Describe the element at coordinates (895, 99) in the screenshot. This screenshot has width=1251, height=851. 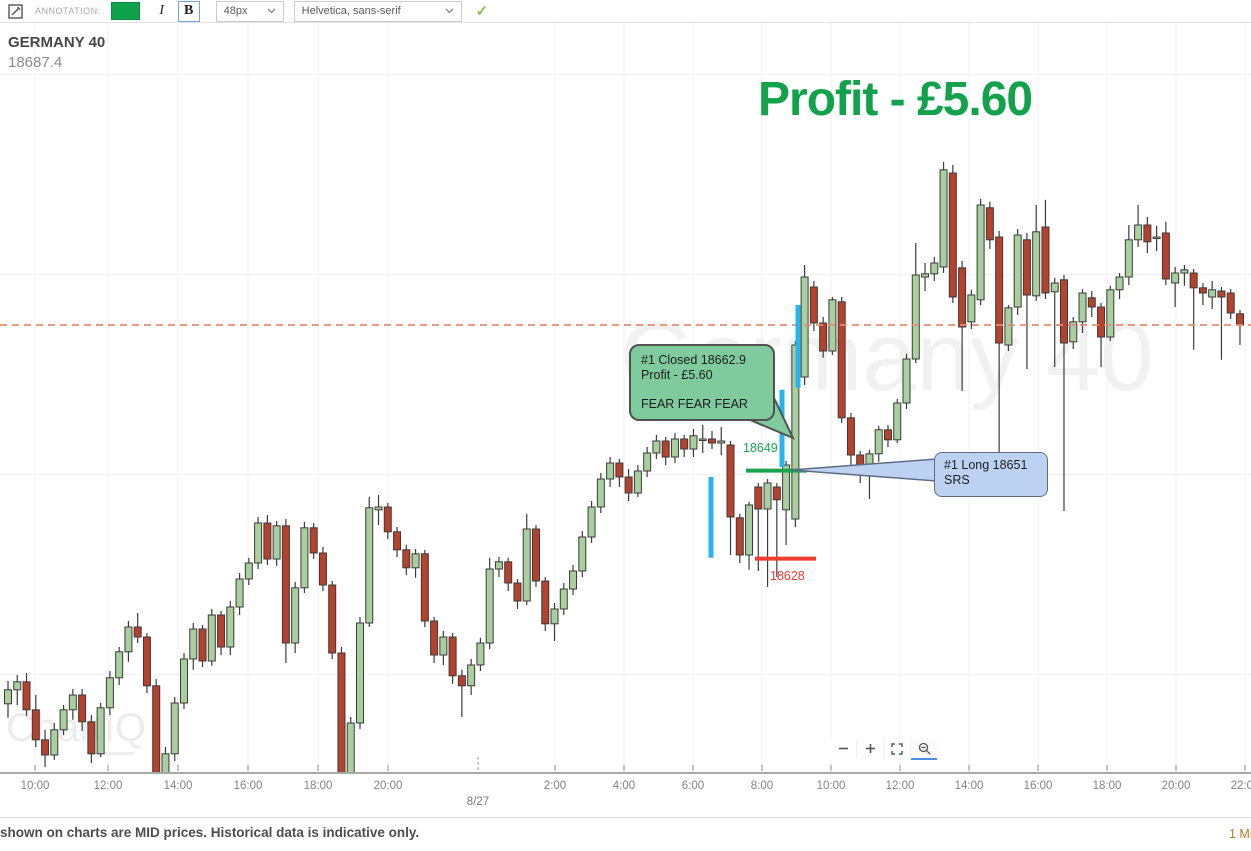
I see `profit-annotation: Profit - £5.60` at that location.